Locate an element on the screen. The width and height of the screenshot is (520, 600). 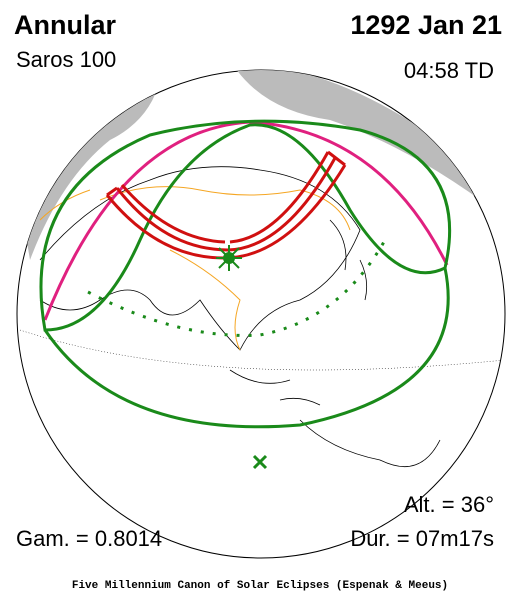
sub-solar-point is located at coordinates (260, 462).